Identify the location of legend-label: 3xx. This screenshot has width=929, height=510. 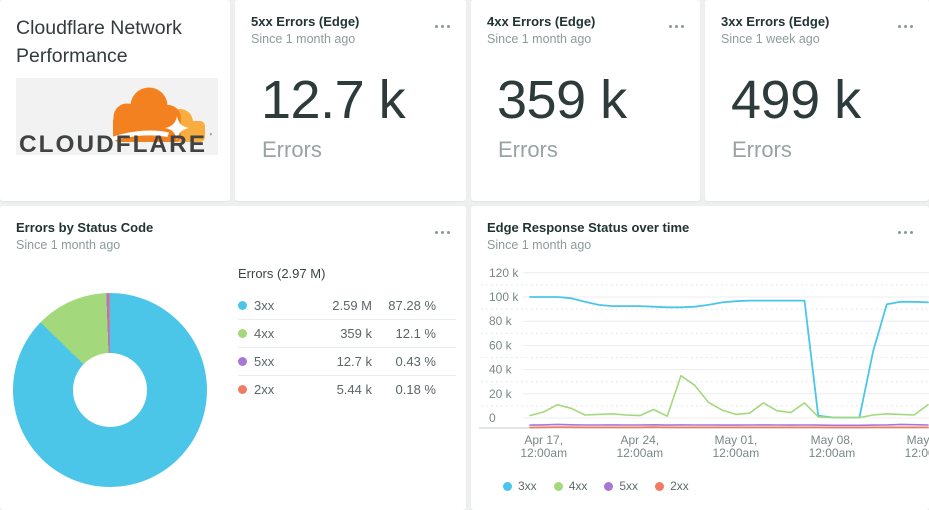
(527, 486).